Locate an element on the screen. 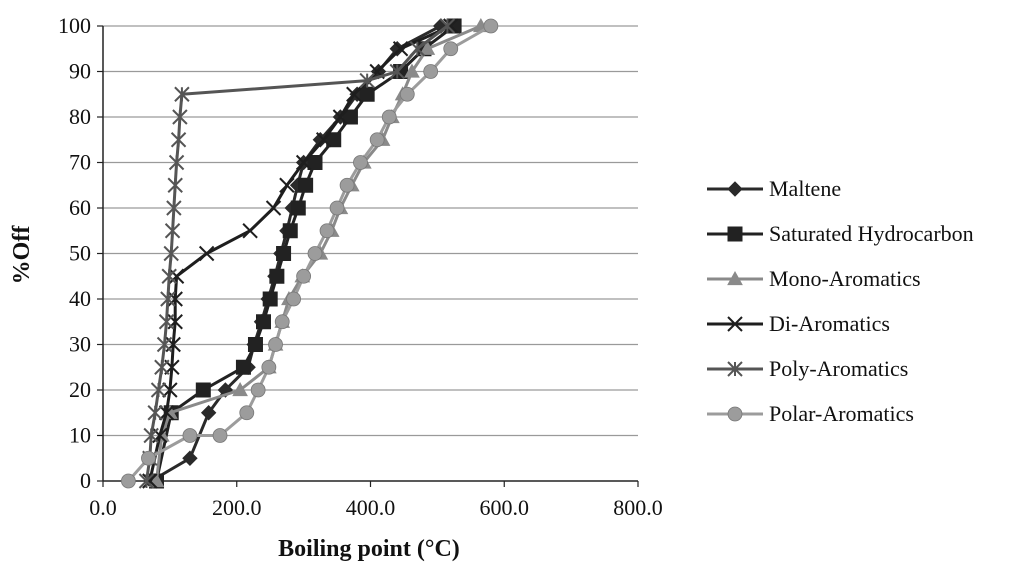 This screenshot has height=570, width=1020. y-tick-label: 20 is located at coordinates (80, 389).